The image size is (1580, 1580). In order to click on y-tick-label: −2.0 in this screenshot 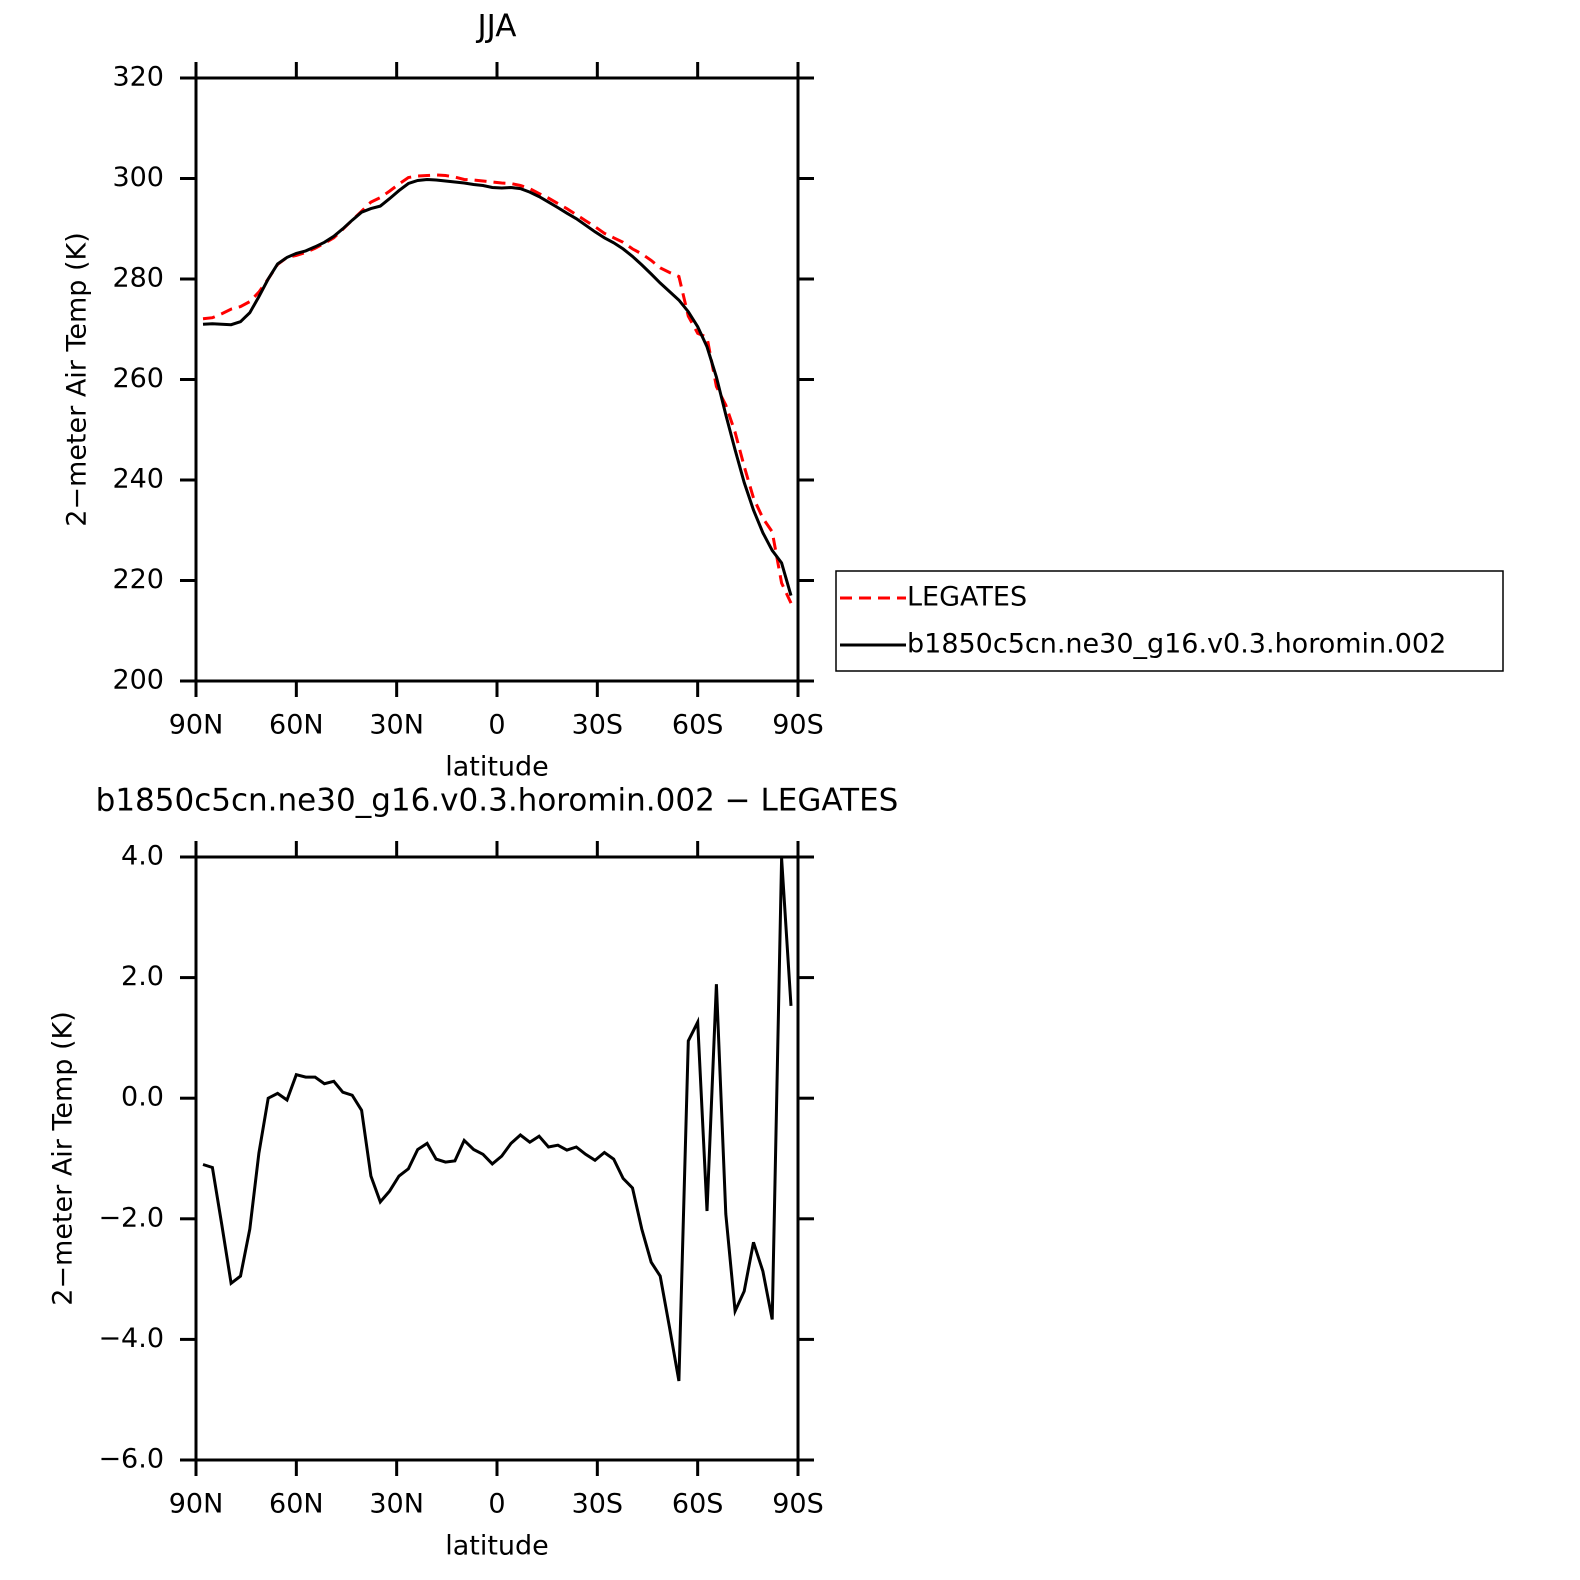, I will do `click(131, 1217)`.